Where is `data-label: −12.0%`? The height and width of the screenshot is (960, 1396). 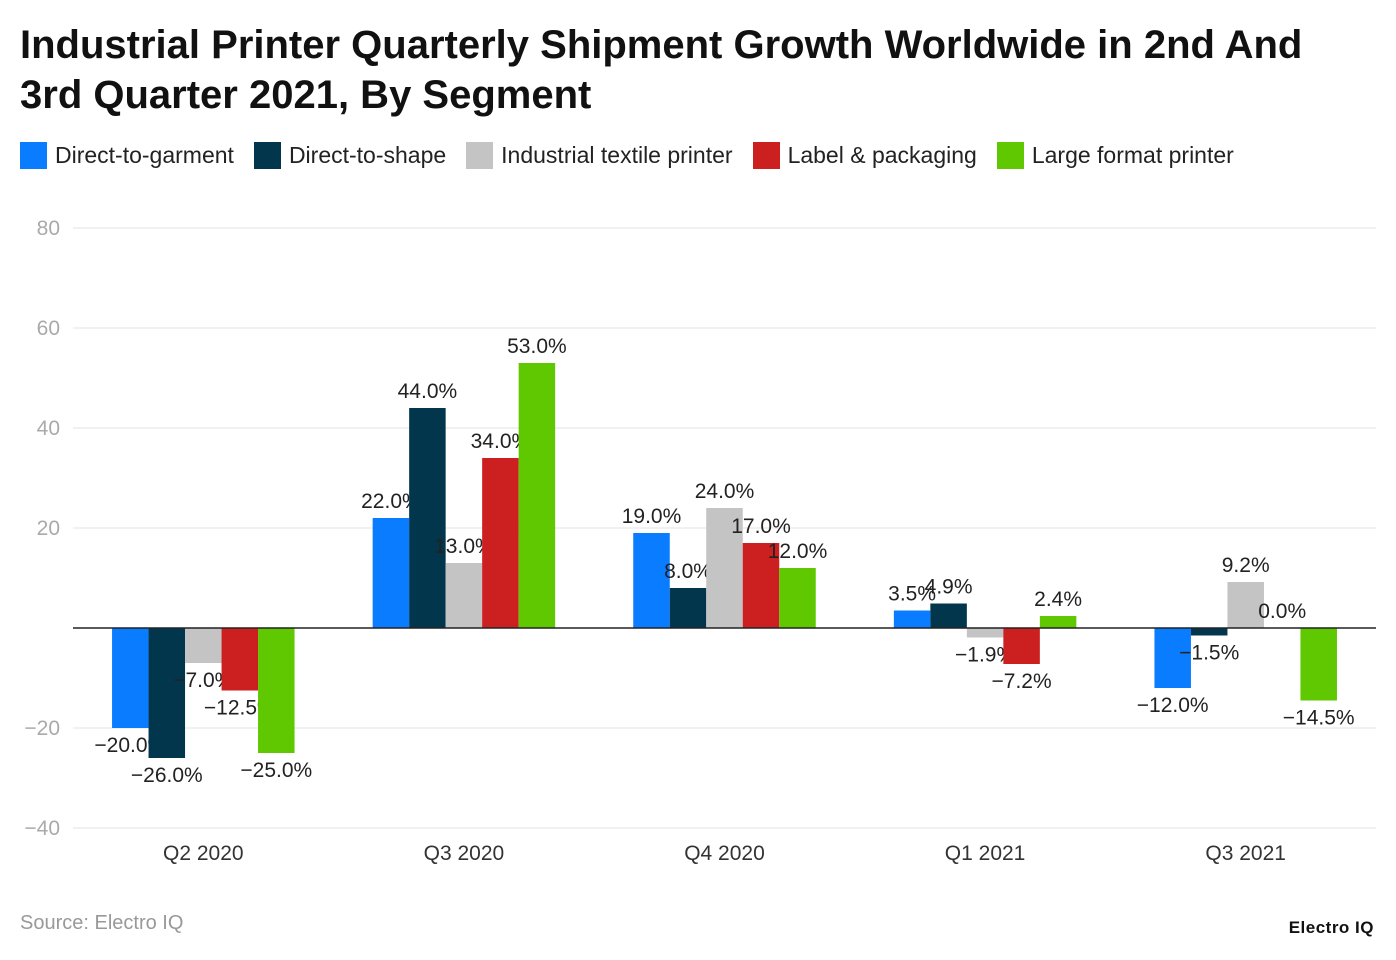 data-label: −12.0% is located at coordinates (1173, 705).